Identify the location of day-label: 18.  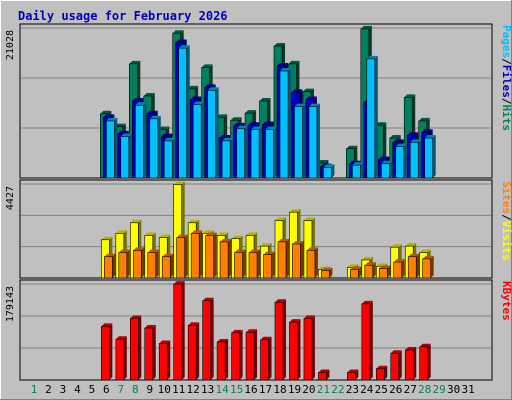
(279, 389).